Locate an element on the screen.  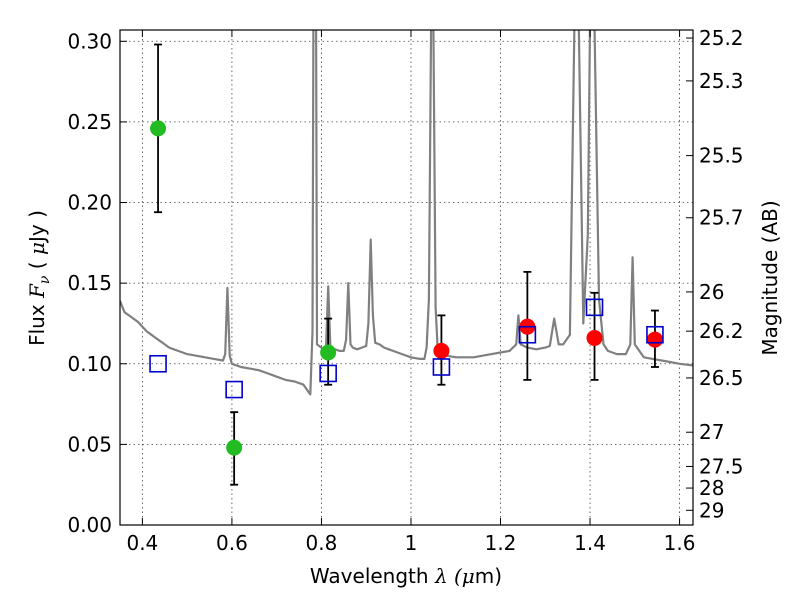
y2-tick-label: 26 is located at coordinates (711, 292).